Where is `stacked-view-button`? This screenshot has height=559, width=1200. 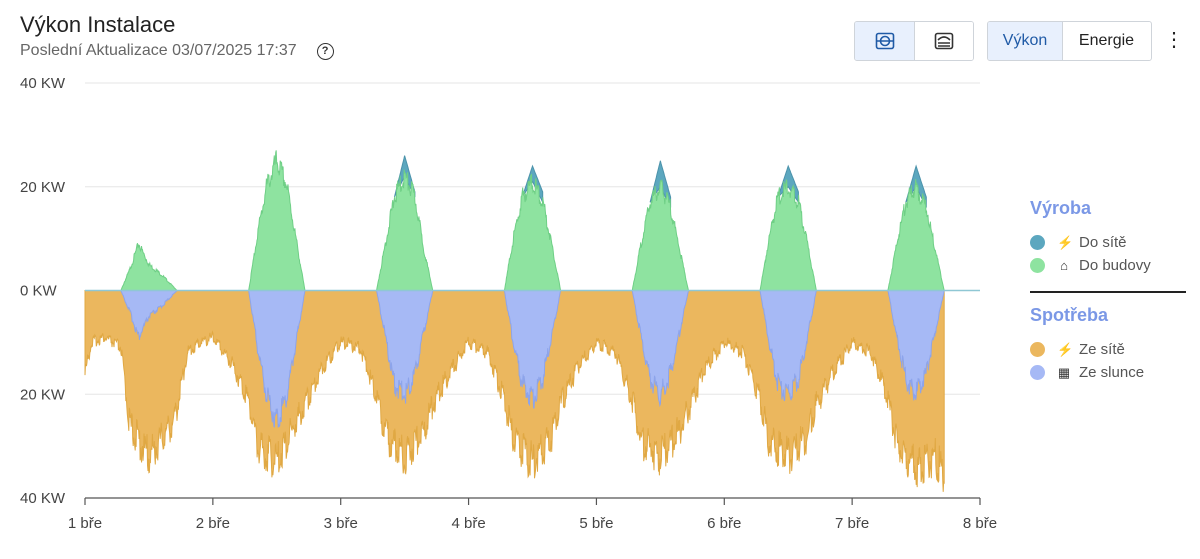
stacked-view-button is located at coordinates (943, 41).